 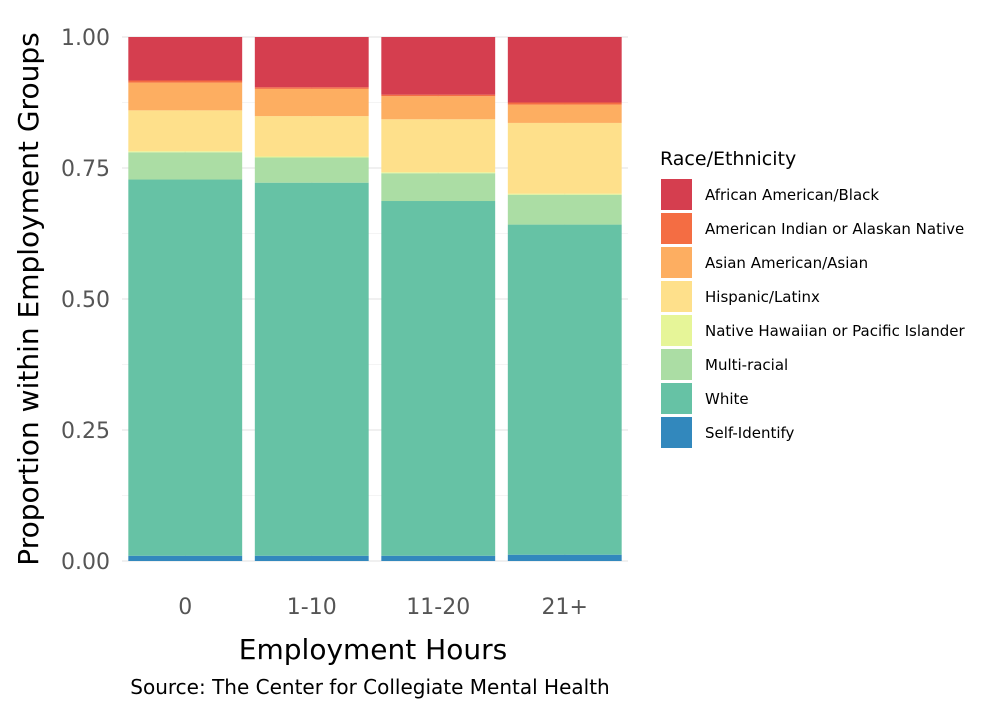 What do you see at coordinates (85, 562) in the screenshot?
I see `y-tick-label: 0.00` at bounding box center [85, 562].